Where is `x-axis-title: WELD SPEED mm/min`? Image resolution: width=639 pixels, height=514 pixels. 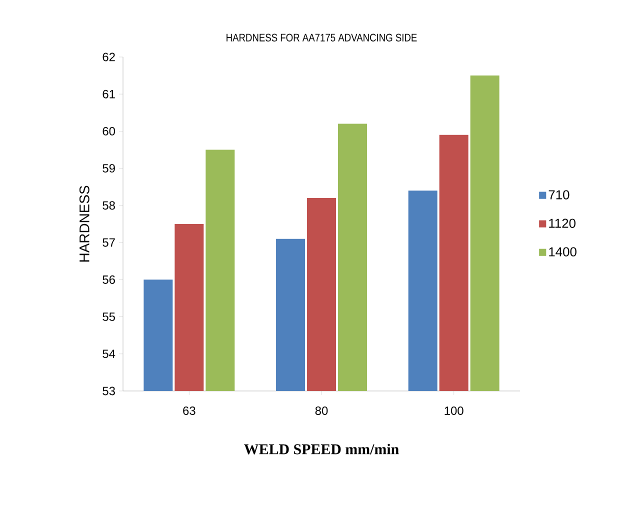 x-axis-title: WELD SPEED mm/min is located at coordinates (321, 449).